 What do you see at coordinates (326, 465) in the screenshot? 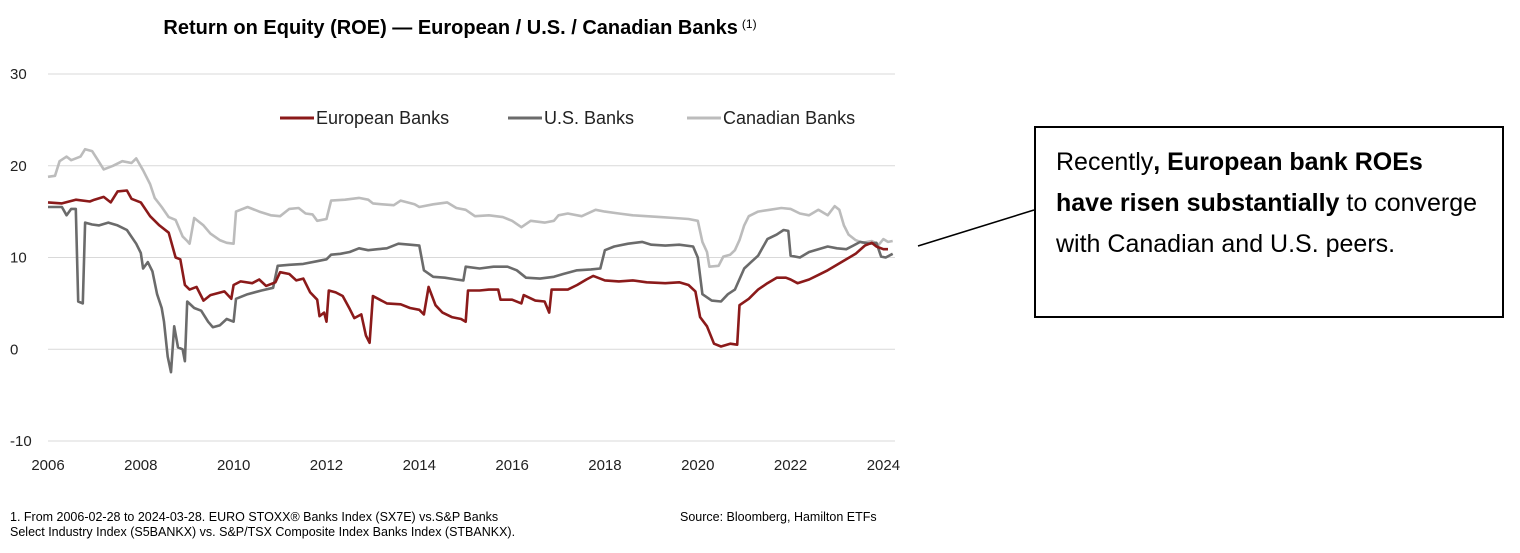
I see `x-tick-label: 2012` at bounding box center [326, 465].